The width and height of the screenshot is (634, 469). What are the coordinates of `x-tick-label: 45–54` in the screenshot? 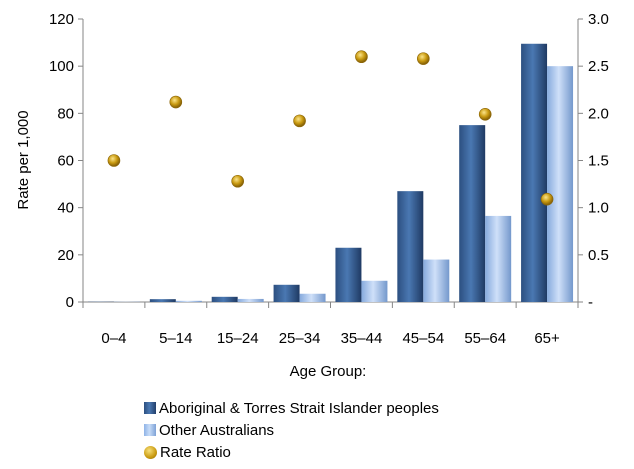 It's located at (423, 338).